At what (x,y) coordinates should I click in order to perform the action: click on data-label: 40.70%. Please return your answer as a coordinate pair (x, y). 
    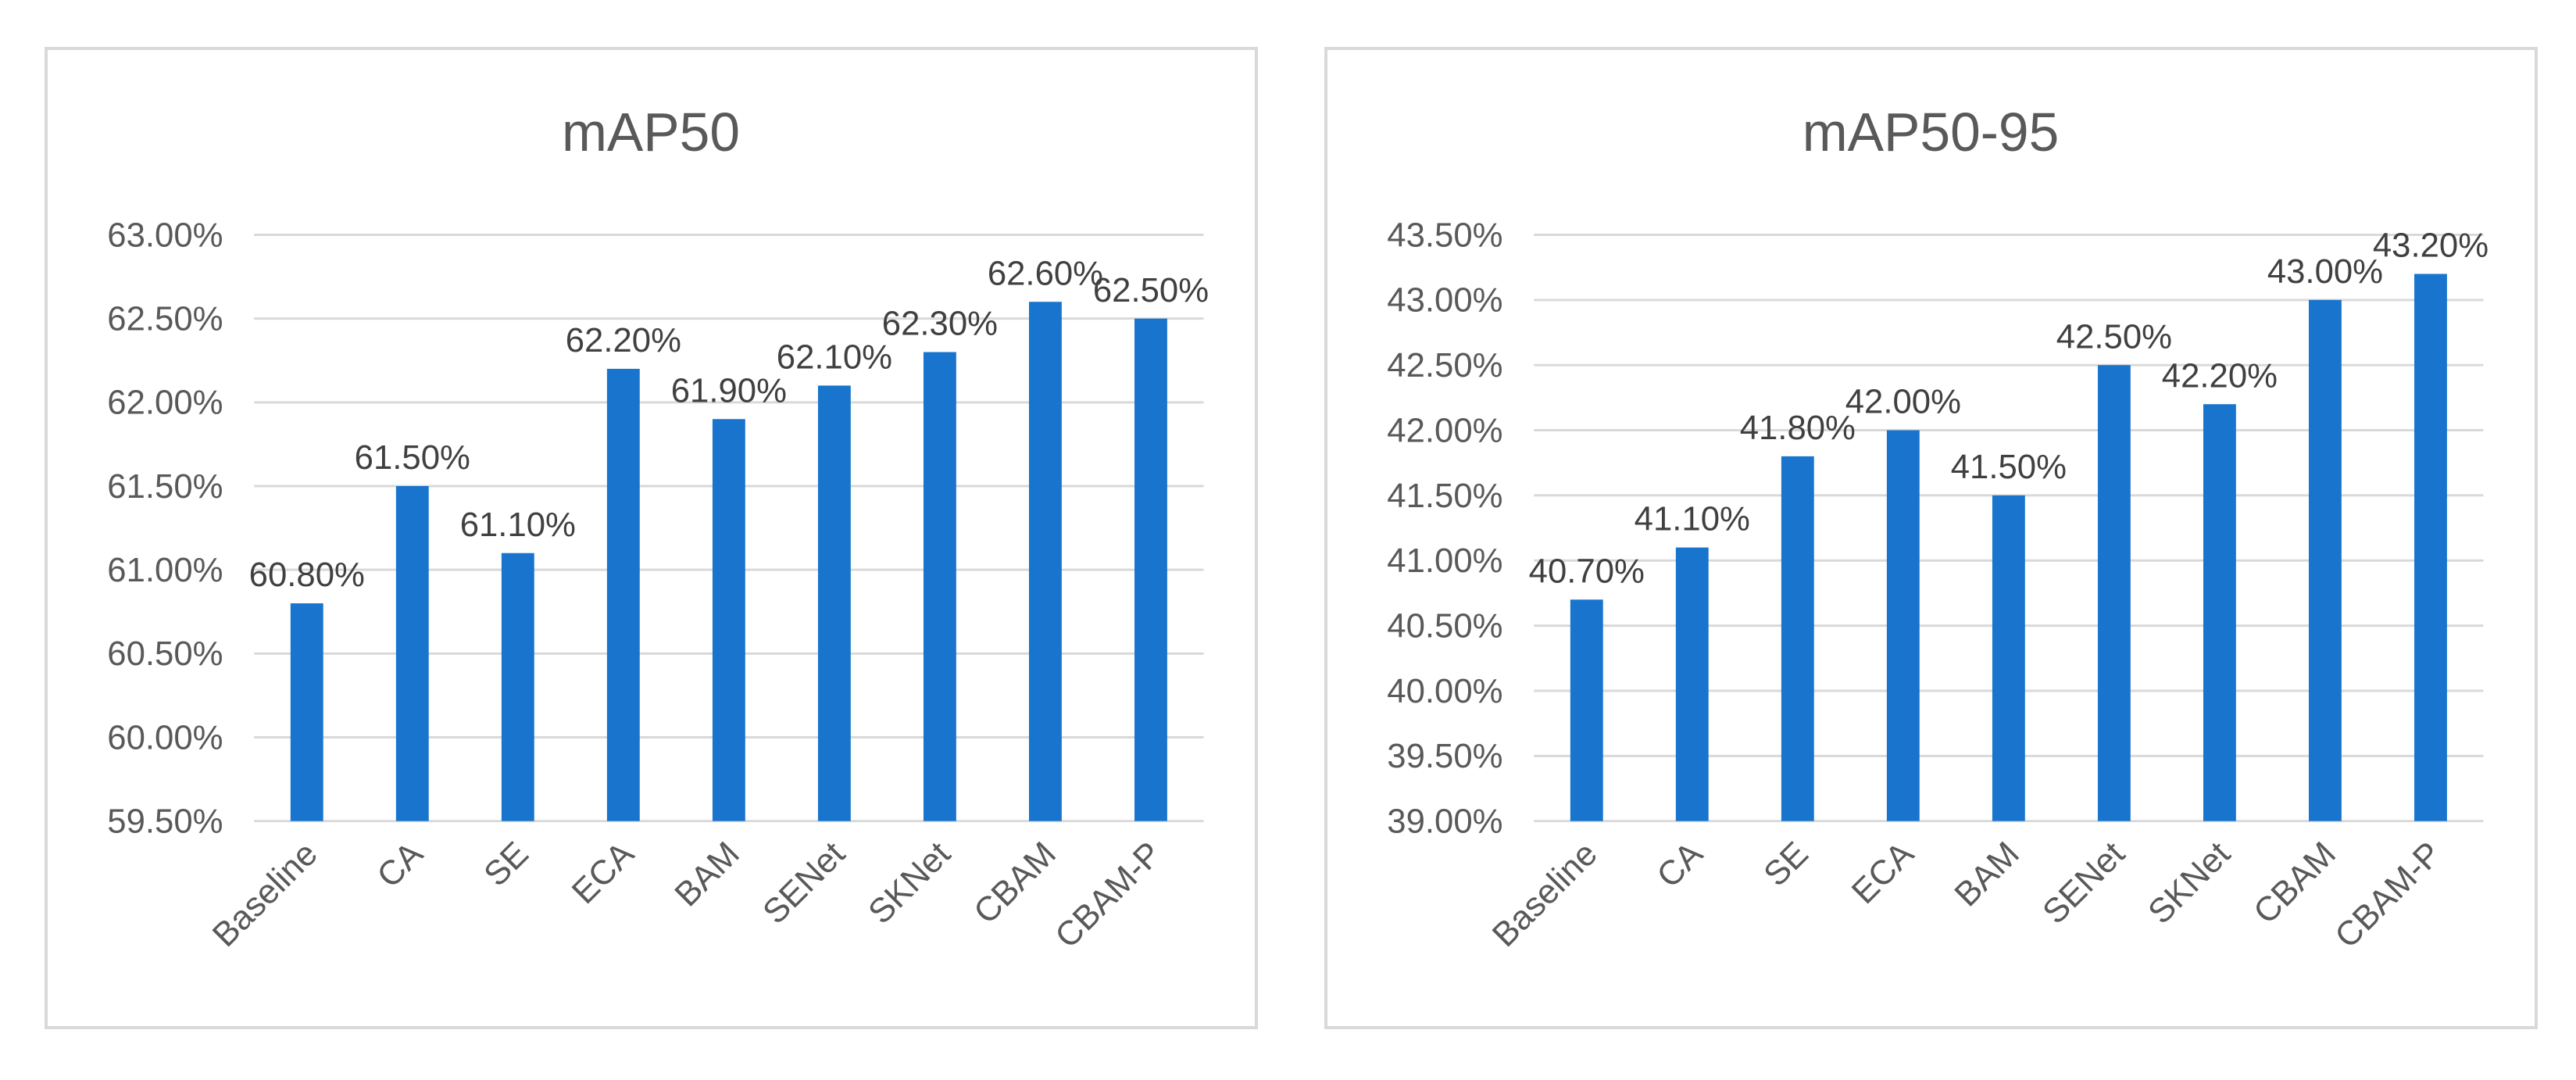
    Looking at the image, I should click on (1587, 571).